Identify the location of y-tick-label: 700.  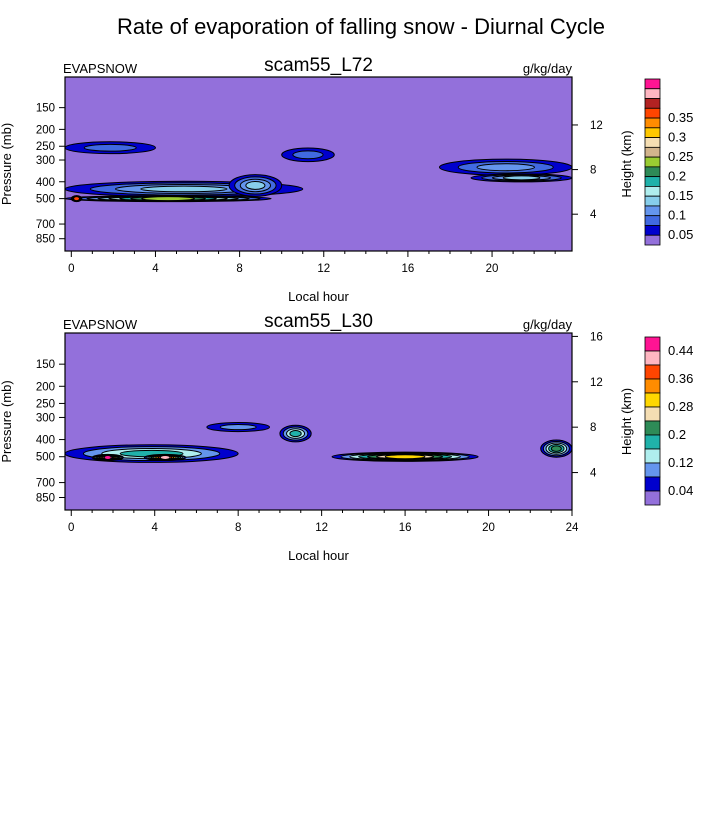
(45, 225).